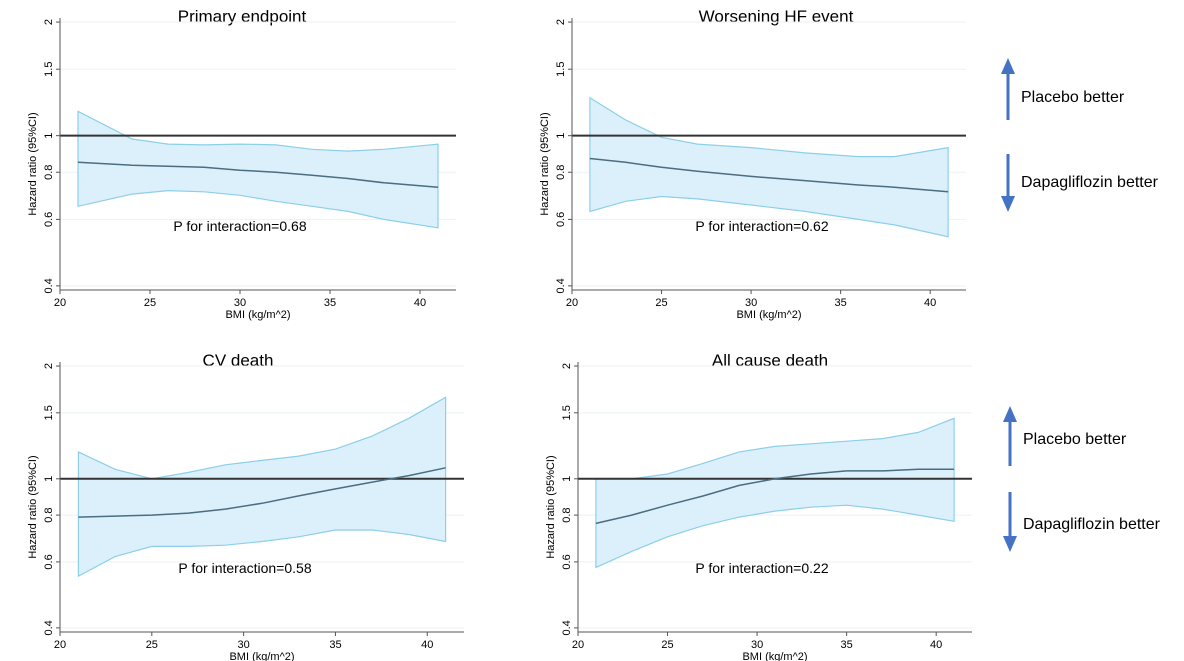 This screenshot has height=661, width=1184. I want to click on chart-title: CV death, so click(238, 360).